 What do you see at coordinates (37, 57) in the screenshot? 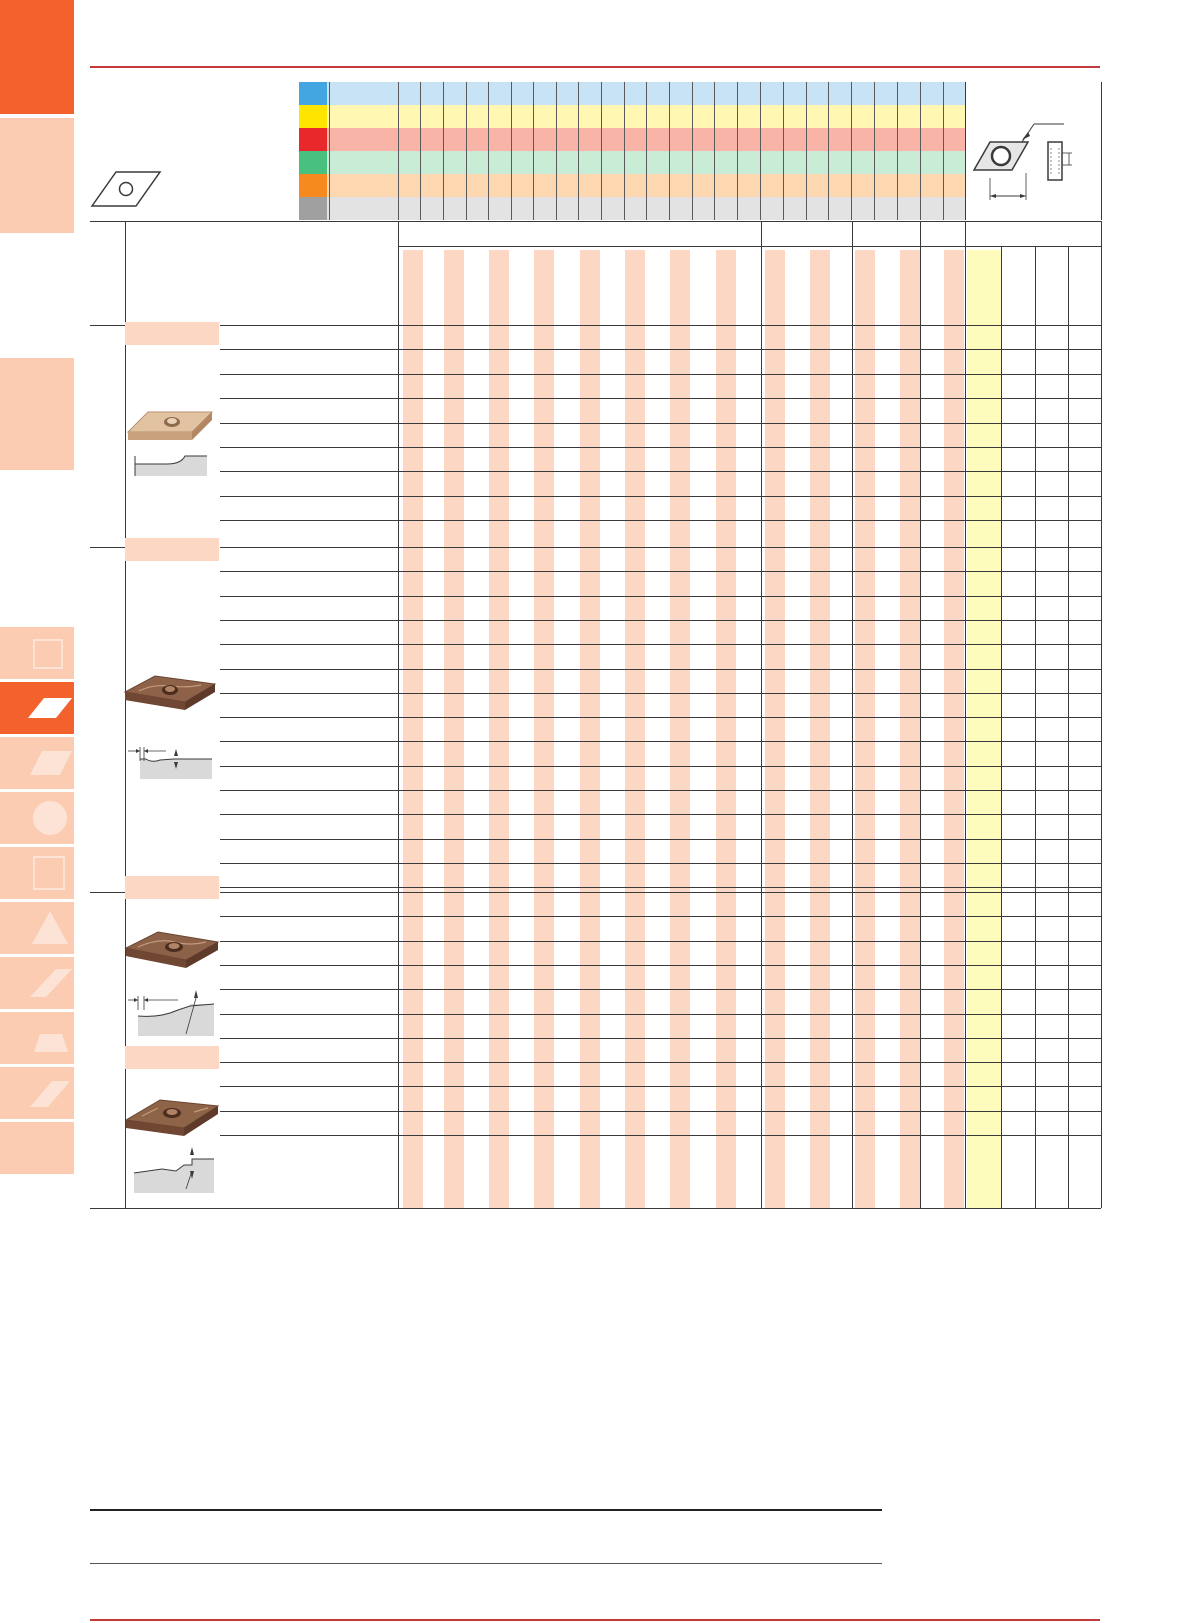
I see `section-tab-active` at bounding box center [37, 57].